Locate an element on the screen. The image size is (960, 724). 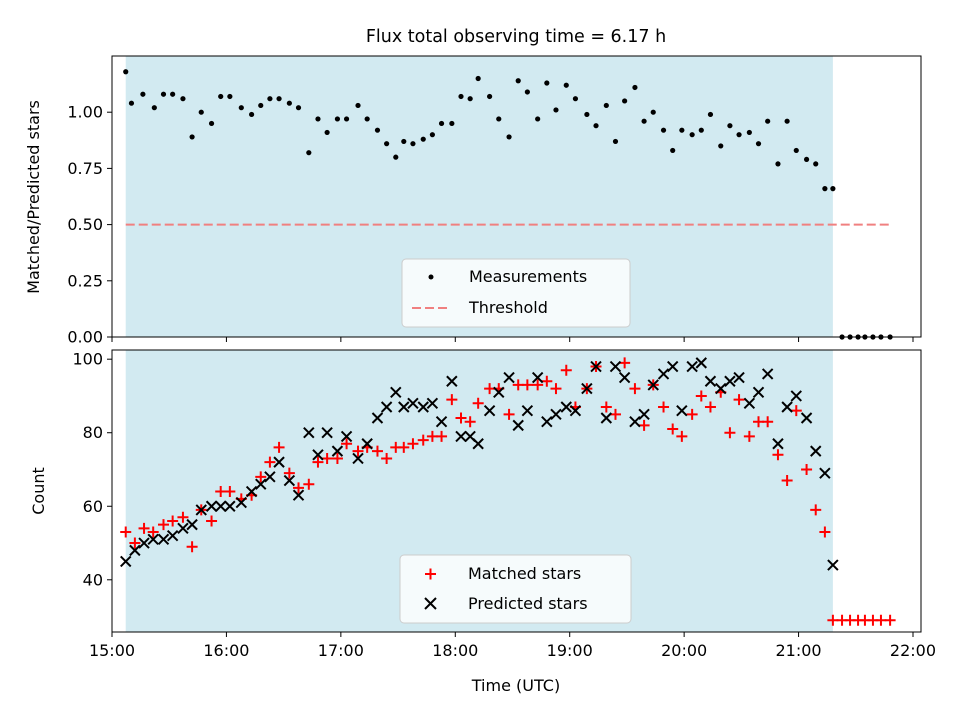
y-tick-label: 40 is located at coordinates (93, 579).